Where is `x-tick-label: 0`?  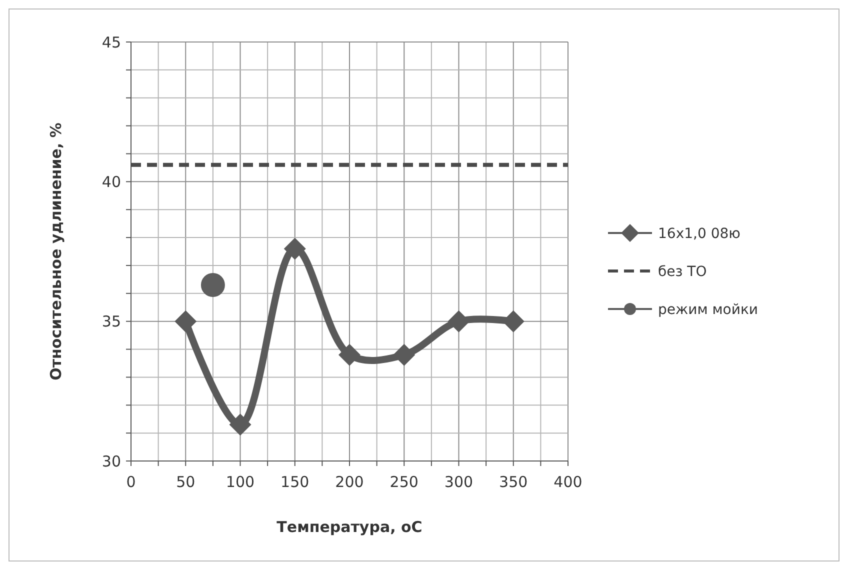
x-tick-label: 0 is located at coordinates (131, 482).